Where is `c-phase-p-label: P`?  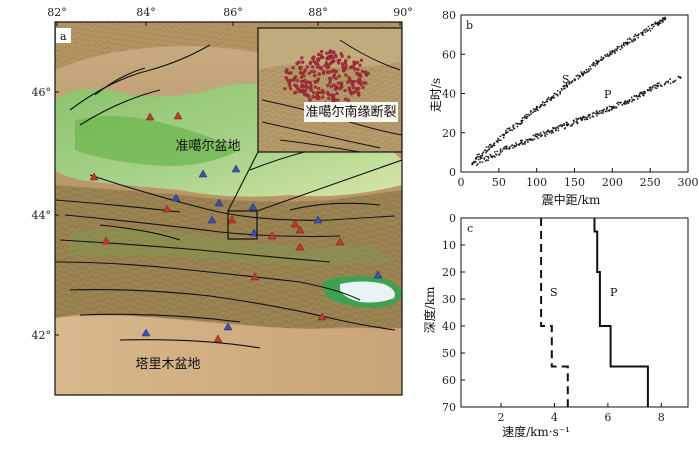 c-phase-p-label: P is located at coordinates (614, 292).